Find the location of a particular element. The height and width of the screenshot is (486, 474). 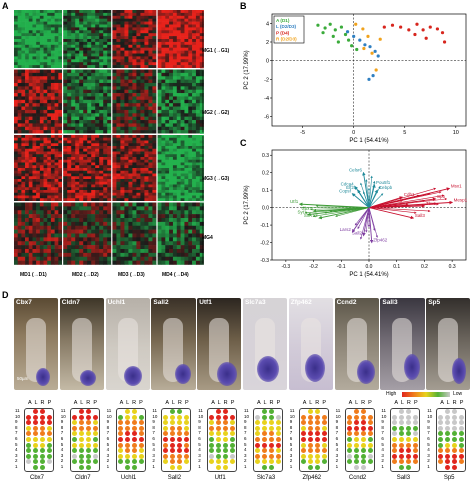

row-number: 8 is located at coordinates (199, 427).